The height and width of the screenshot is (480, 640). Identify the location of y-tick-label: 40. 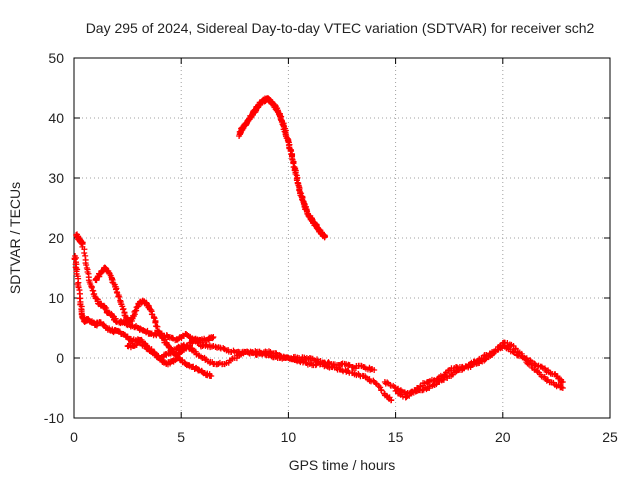
(56, 118).